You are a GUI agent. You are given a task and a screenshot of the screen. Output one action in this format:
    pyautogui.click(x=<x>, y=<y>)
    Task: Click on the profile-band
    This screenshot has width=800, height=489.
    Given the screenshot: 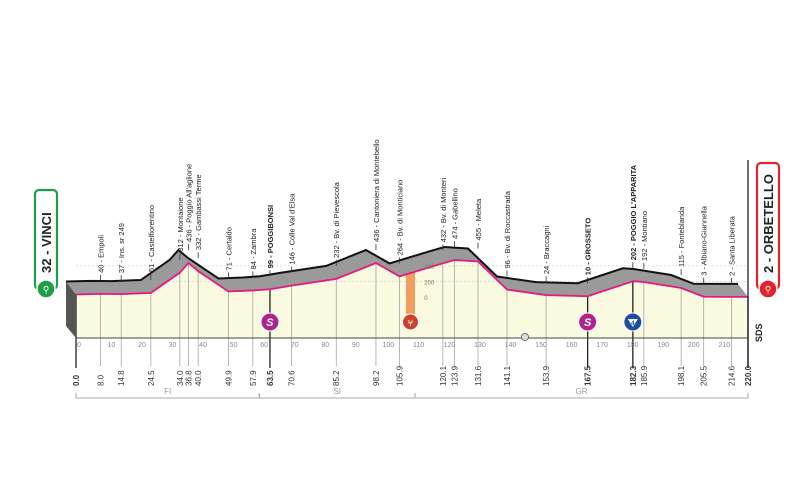 What is the action you would take?
    pyautogui.click(x=407, y=272)
    